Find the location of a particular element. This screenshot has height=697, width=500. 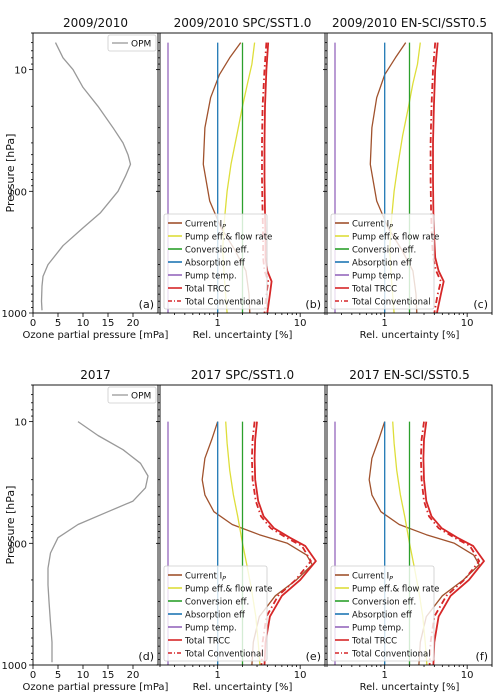

panel-label: (b) is located at coordinates (313, 304).